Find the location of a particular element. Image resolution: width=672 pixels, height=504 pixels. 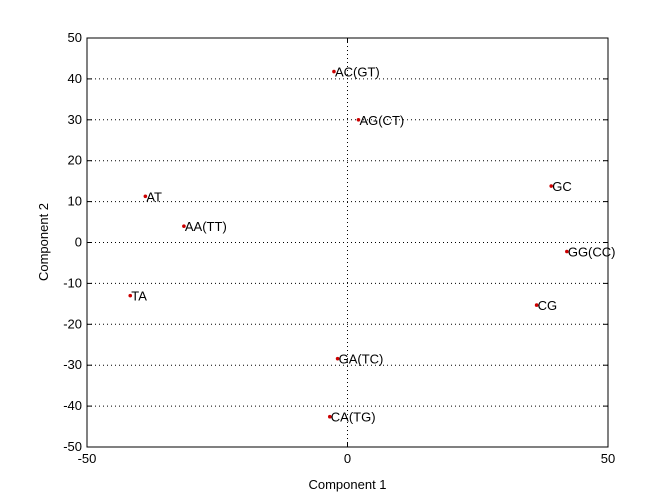

y-tick-label: -30 is located at coordinates (72, 364).